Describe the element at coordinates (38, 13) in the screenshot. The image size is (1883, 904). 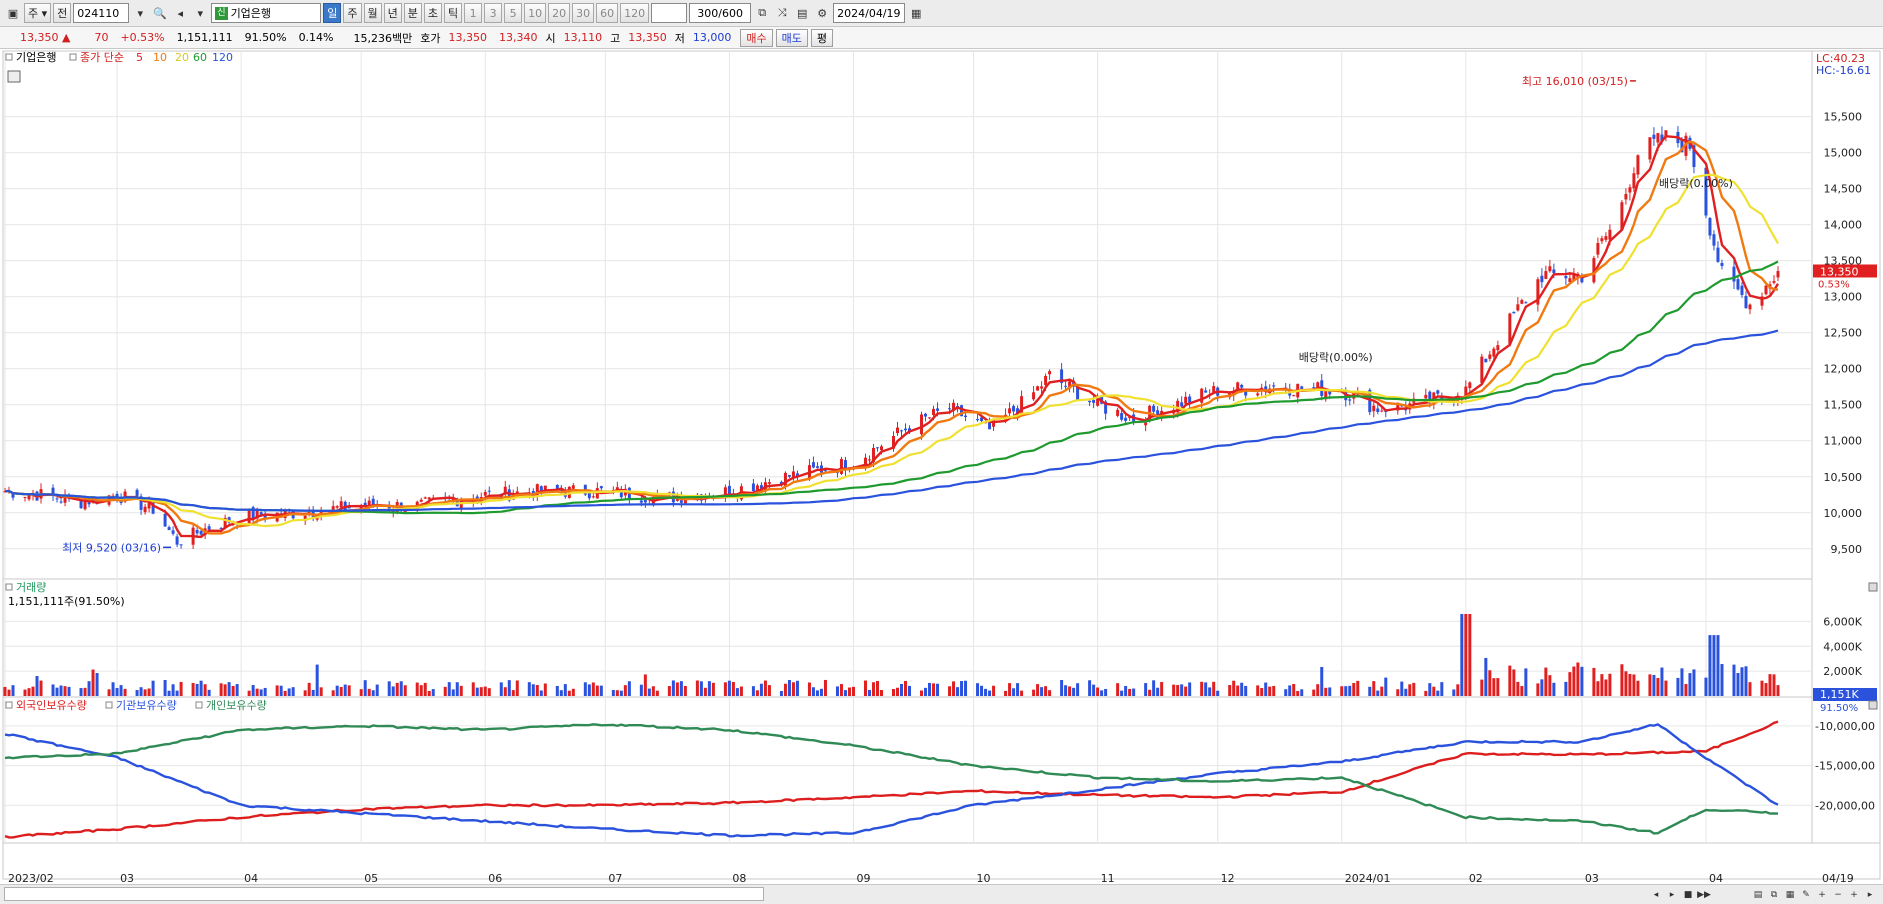
I see `period-select: 주 ▾` at that location.